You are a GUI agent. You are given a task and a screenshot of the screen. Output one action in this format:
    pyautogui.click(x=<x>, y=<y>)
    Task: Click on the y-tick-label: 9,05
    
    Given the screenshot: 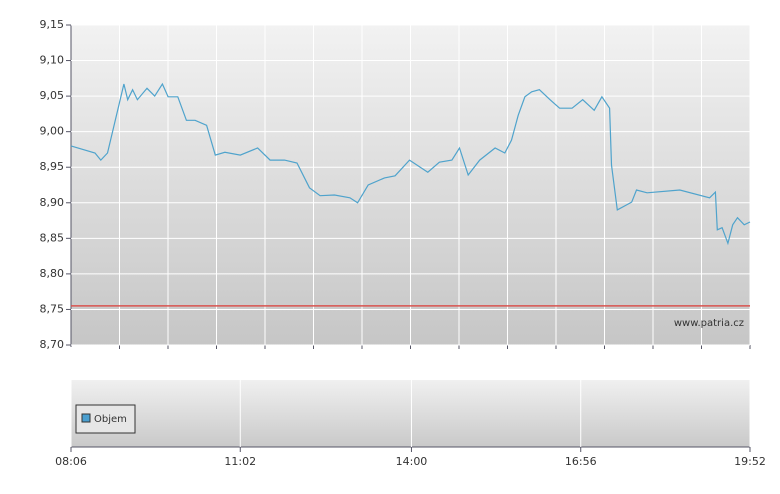 What is the action you would take?
    pyautogui.click(x=52, y=95)
    